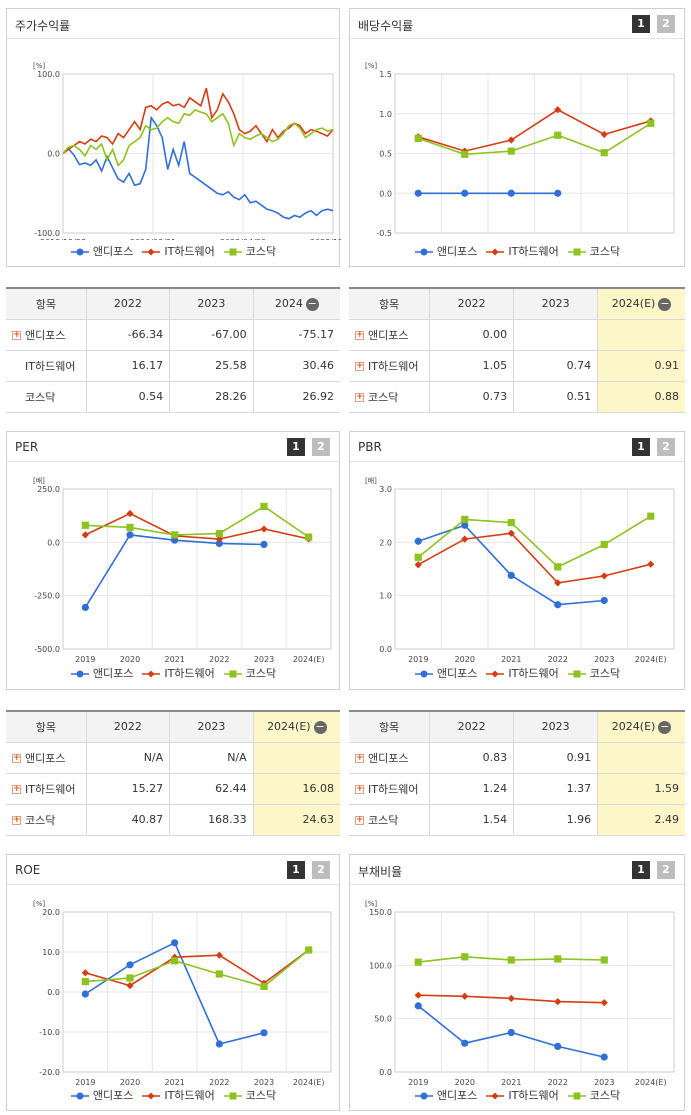 The height and width of the screenshot is (1115, 691). What do you see at coordinates (522, 251) in the screenshot?
I see `legend-item: IT하드웨어` at bounding box center [522, 251].